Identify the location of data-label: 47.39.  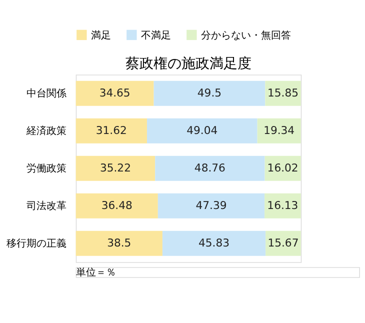
(211, 205).